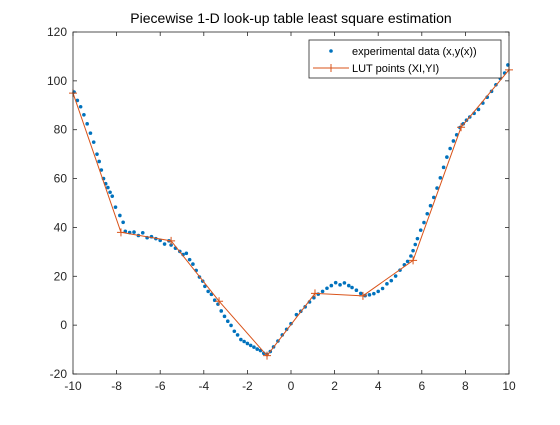 This screenshot has height=425, width=560. Describe the element at coordinates (334, 386) in the screenshot. I see `x-tick-label: 2` at that location.